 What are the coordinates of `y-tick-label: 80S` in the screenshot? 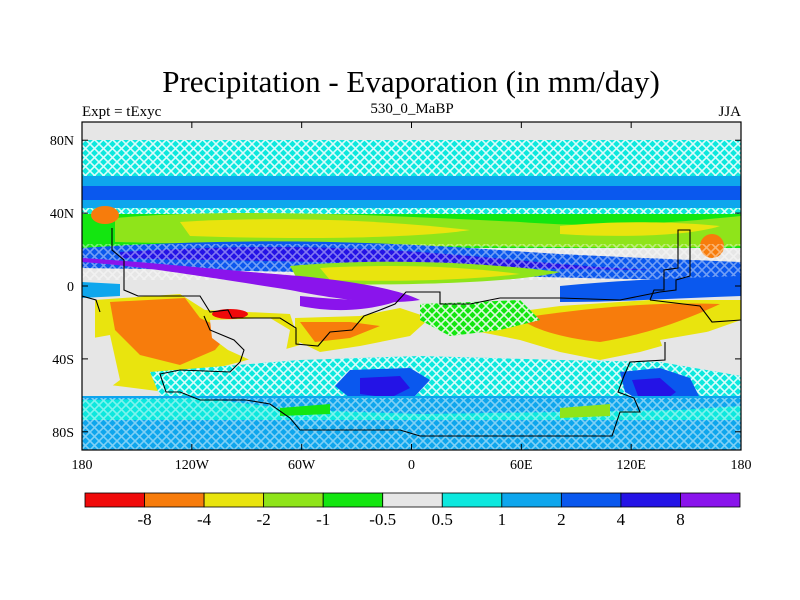 It's located at (63, 433).